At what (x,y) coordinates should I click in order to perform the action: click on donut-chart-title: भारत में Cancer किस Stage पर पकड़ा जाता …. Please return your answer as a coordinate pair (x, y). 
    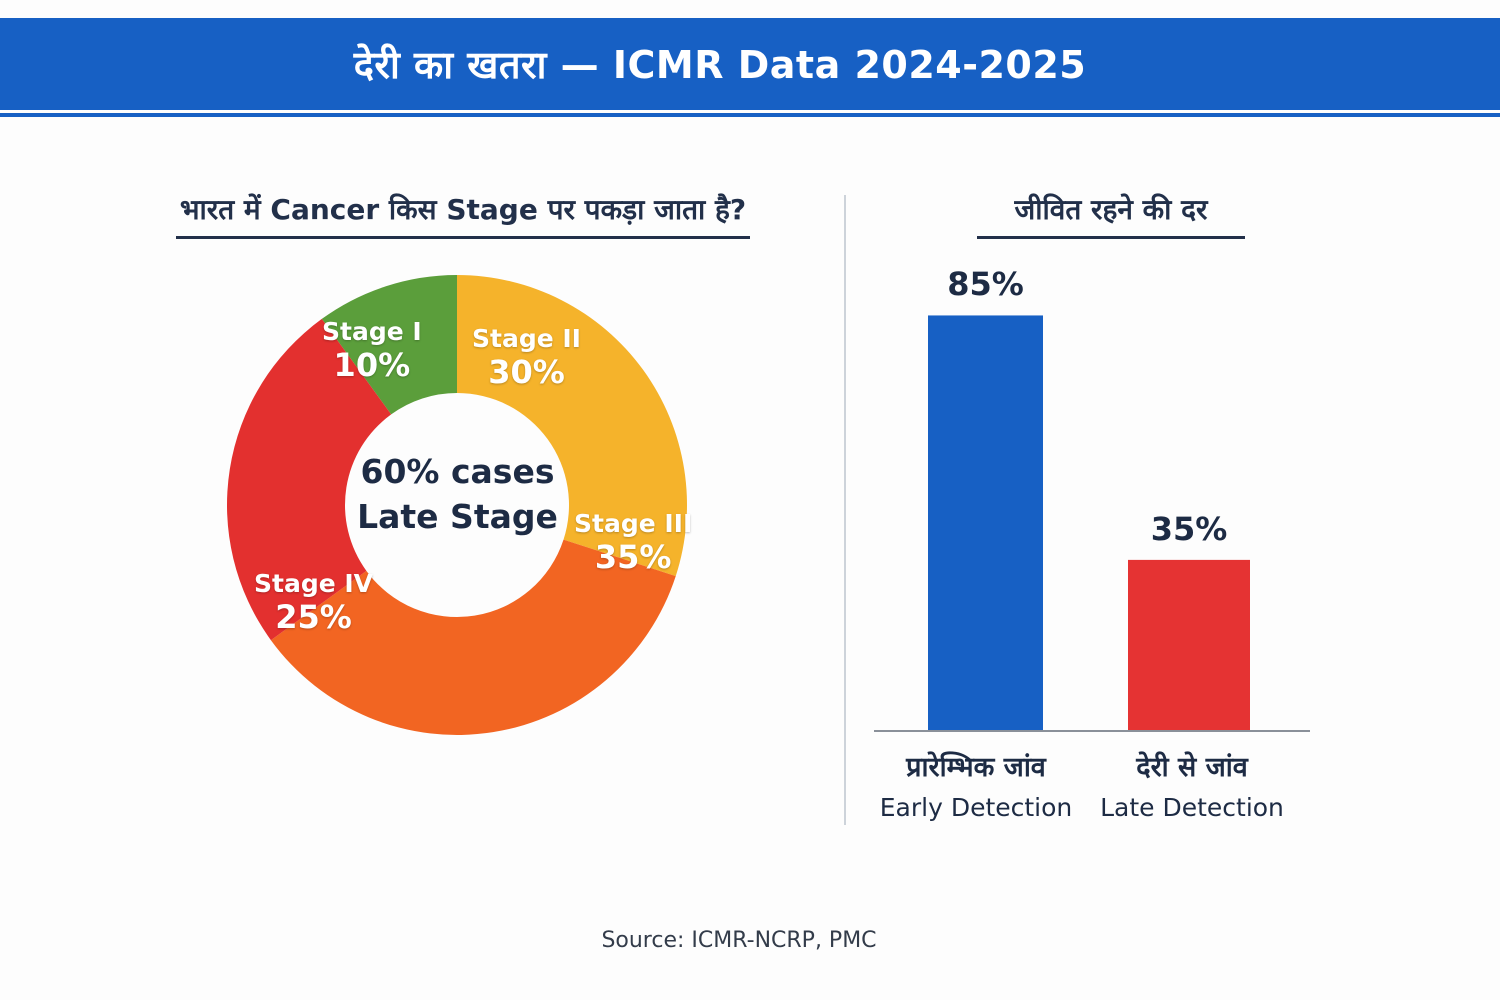
    Looking at the image, I should click on (463, 214).